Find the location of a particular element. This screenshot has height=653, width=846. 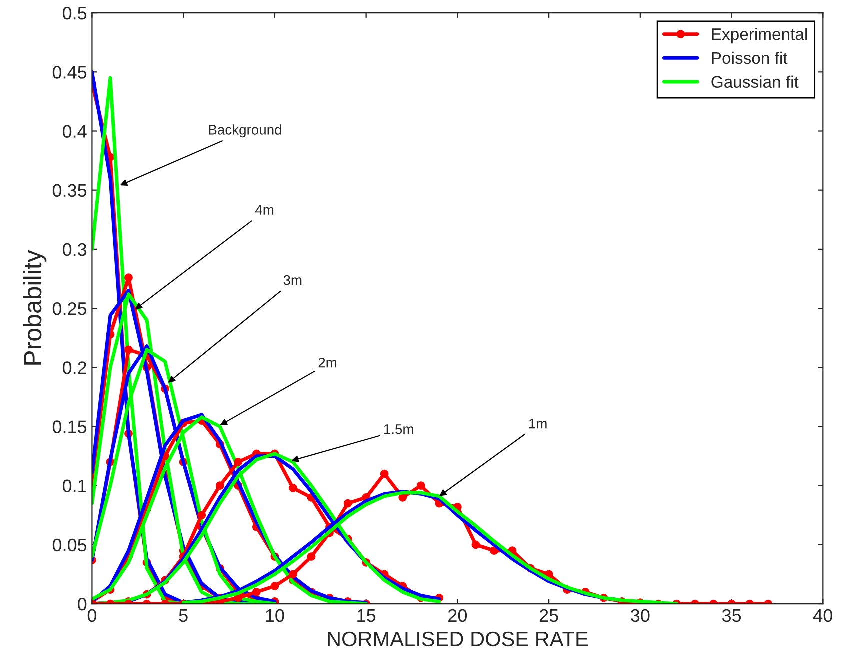

y-tick-label: 0.2 is located at coordinates (74, 368).